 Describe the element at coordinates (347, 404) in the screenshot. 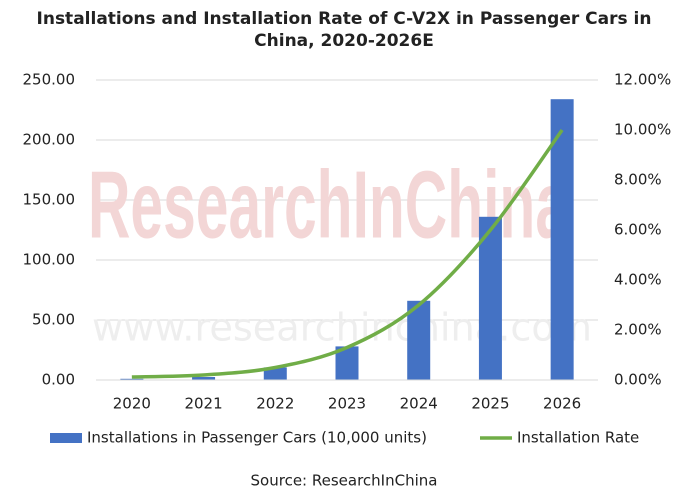

I see `x-tick-label: 2023` at that location.